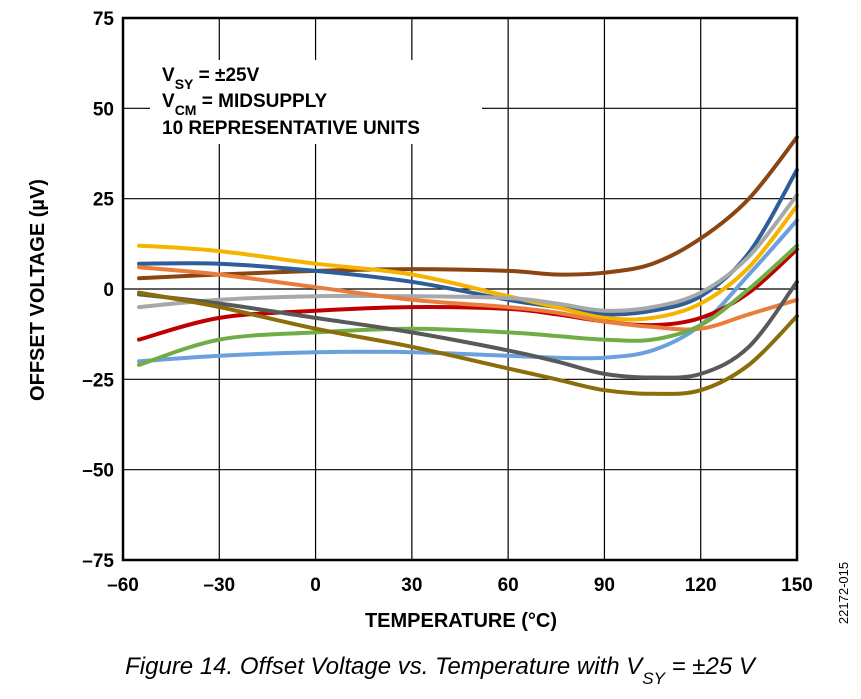  I want to click on x-tick-label: 150, so click(797, 585).